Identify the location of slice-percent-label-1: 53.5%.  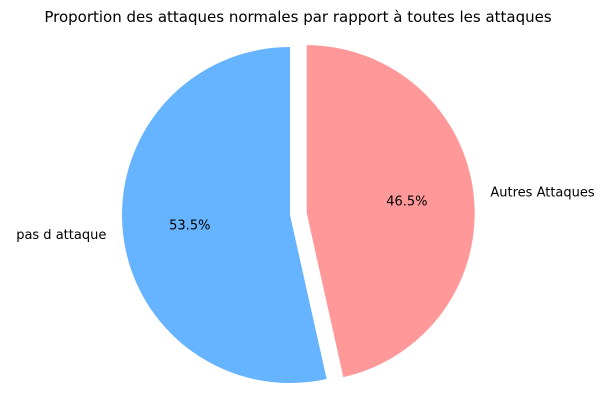
(189, 226).